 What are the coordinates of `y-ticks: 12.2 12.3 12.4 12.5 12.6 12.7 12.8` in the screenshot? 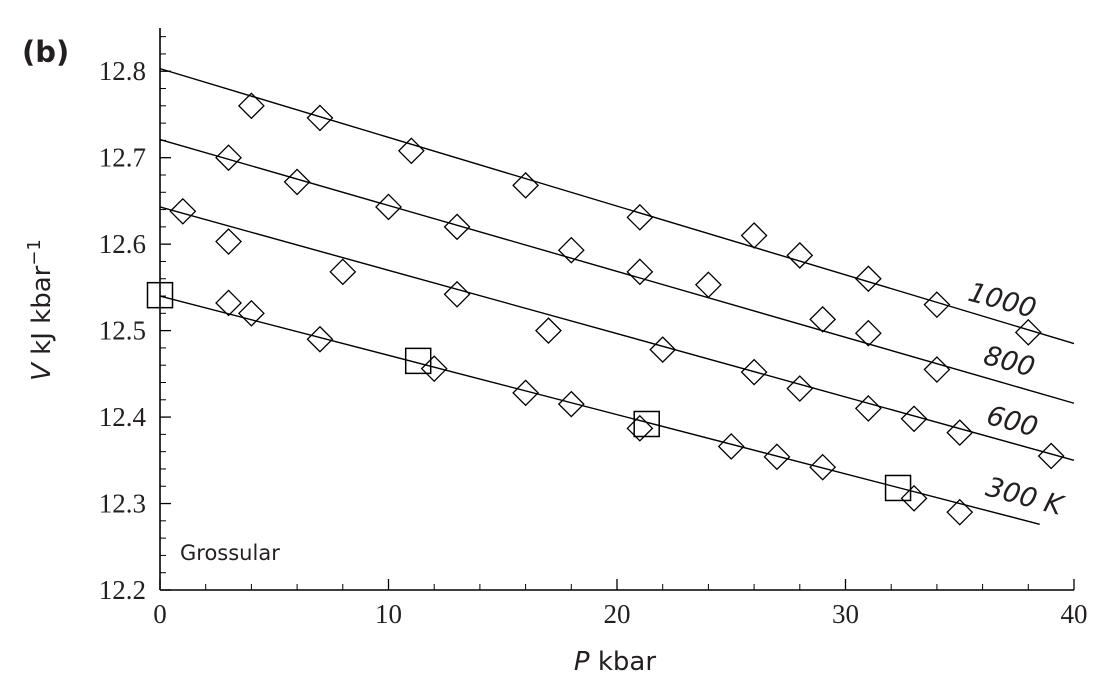 It's located at (135, 320).